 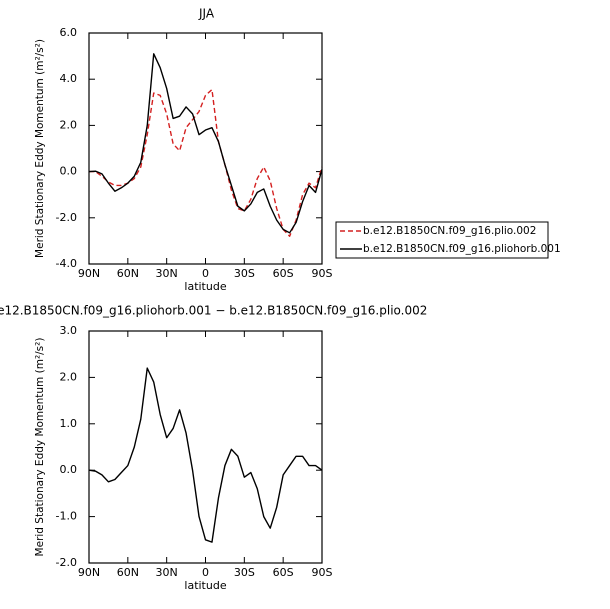 What do you see at coordinates (69, 423) in the screenshot?
I see `y-tick-label: 1.0` at bounding box center [69, 423].